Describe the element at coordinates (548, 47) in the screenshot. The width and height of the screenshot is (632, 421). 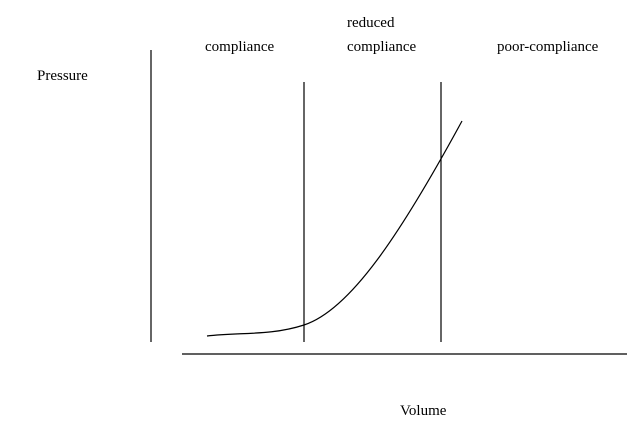
I see `region-label: poor-compliance` at that location.